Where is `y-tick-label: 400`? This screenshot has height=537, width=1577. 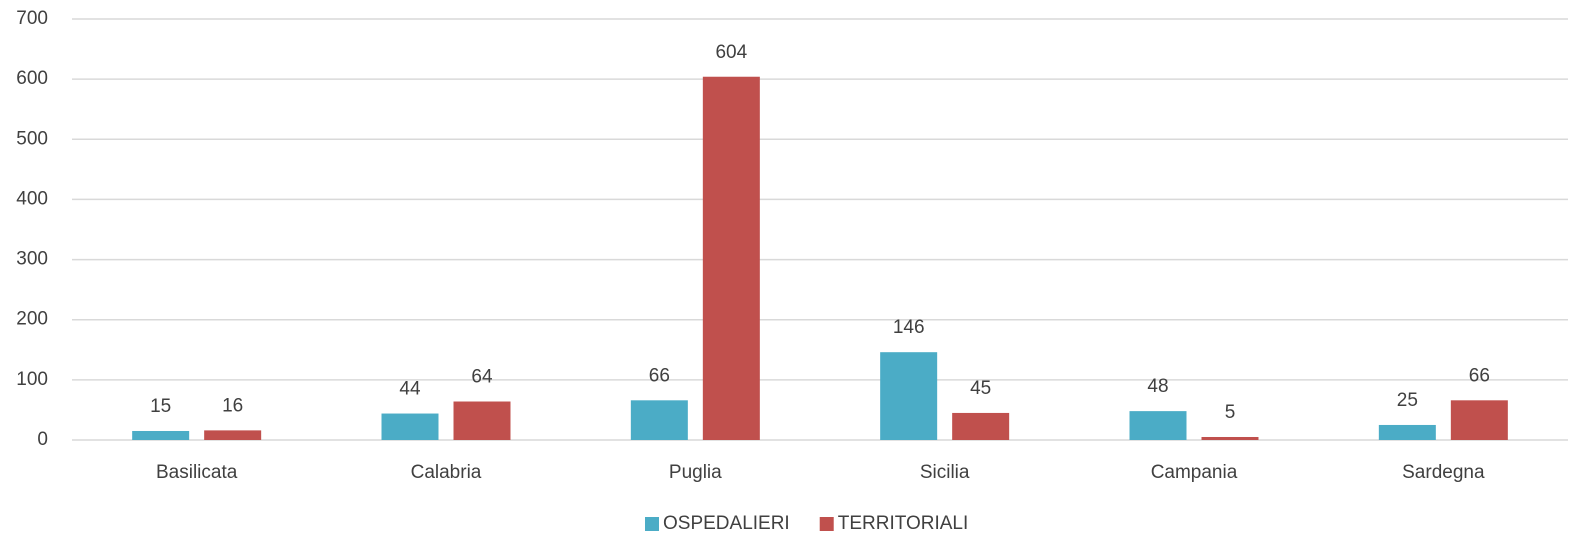
y-tick-label: 400 is located at coordinates (32, 198).